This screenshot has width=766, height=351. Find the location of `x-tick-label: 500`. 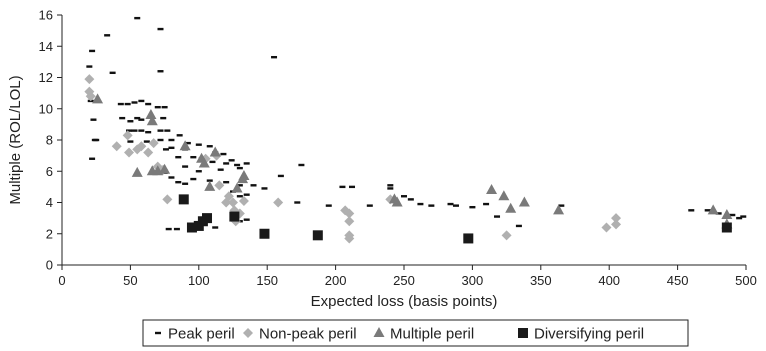

x-tick-label: 500 is located at coordinates (746, 280).